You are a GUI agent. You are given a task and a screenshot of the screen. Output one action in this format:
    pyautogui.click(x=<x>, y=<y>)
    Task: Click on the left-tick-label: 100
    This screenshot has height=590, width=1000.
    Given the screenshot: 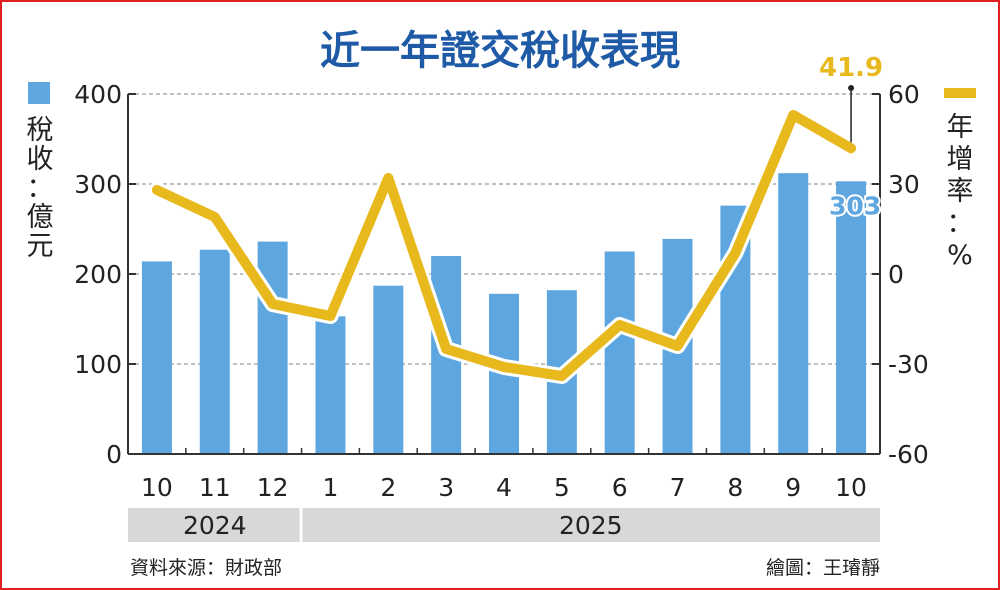 What is the action you would take?
    pyautogui.click(x=98, y=364)
    